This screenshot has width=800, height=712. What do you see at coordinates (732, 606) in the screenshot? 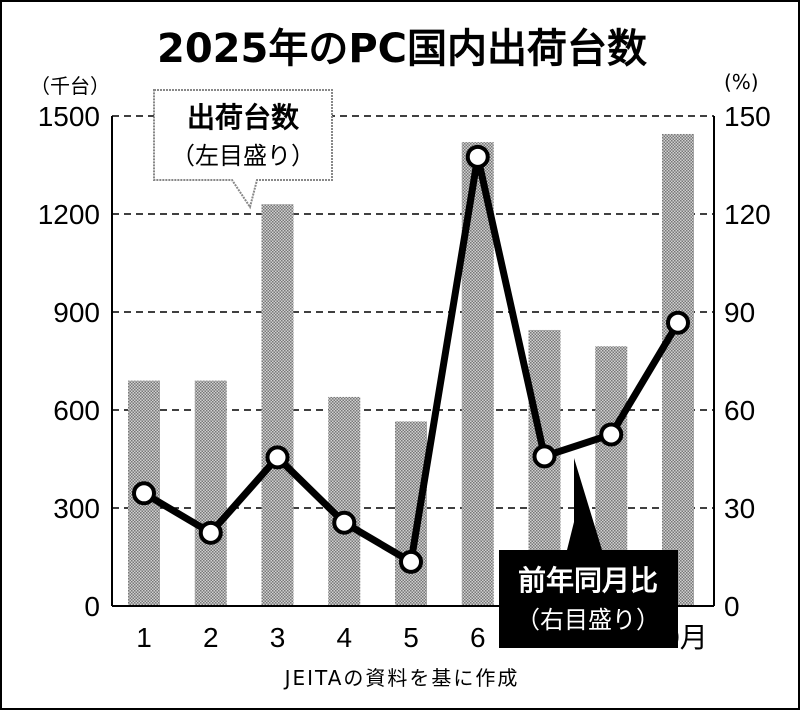
I see `right-tick-label: 0` at bounding box center [732, 606].